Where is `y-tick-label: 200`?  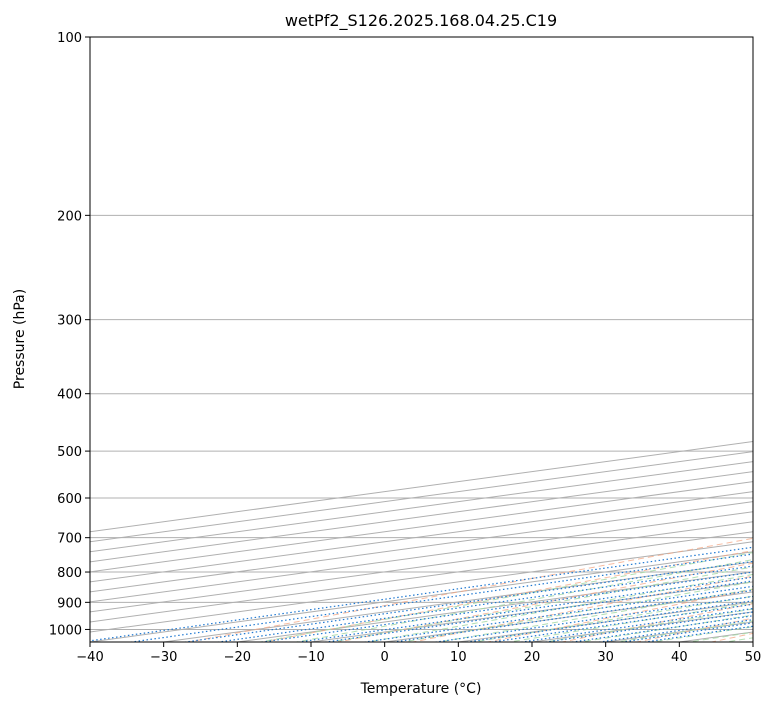
y-tick-label: 200 is located at coordinates (69, 216).